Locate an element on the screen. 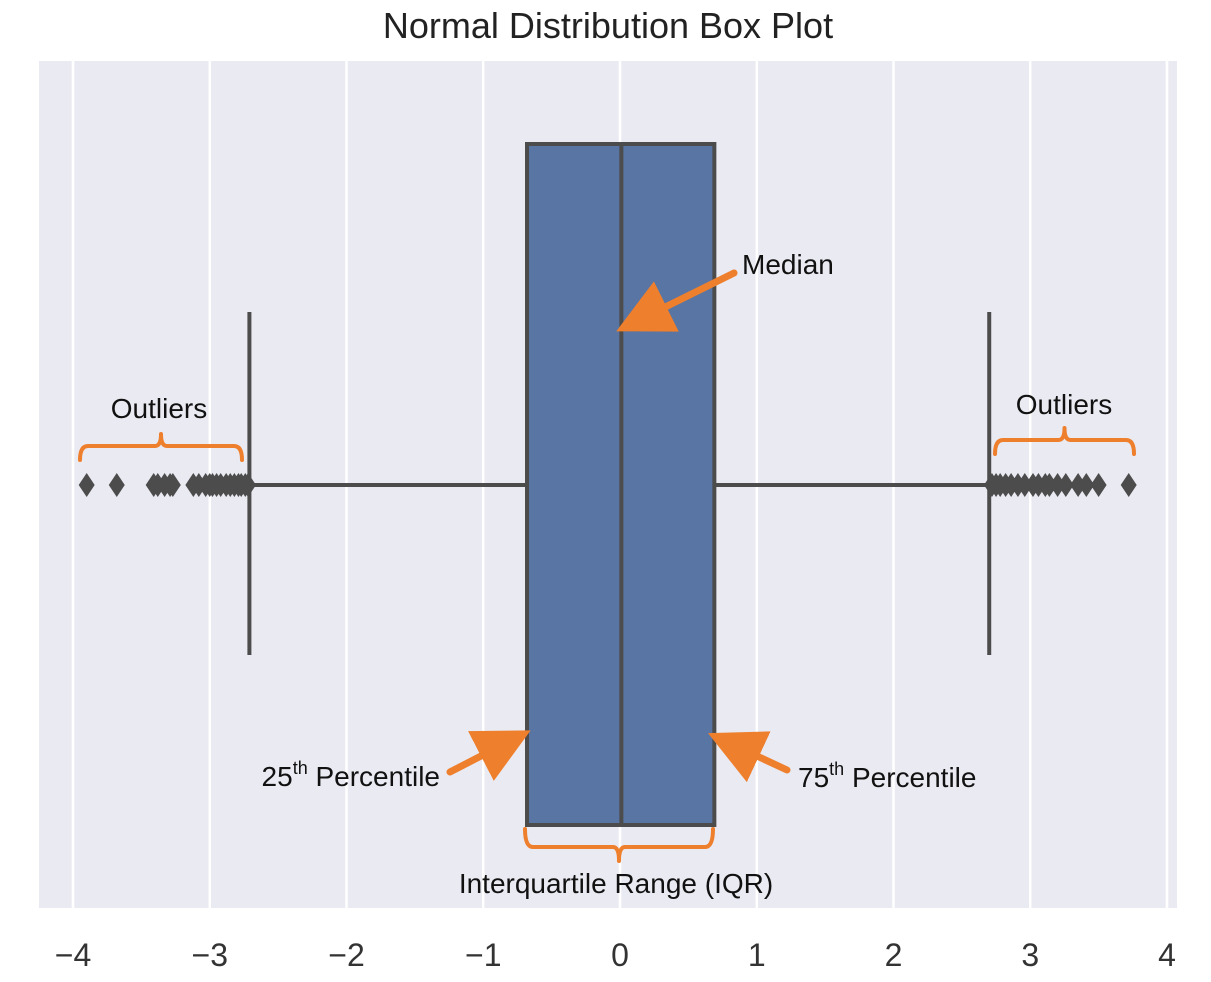  p25-number: 25 is located at coordinates (277, 776).